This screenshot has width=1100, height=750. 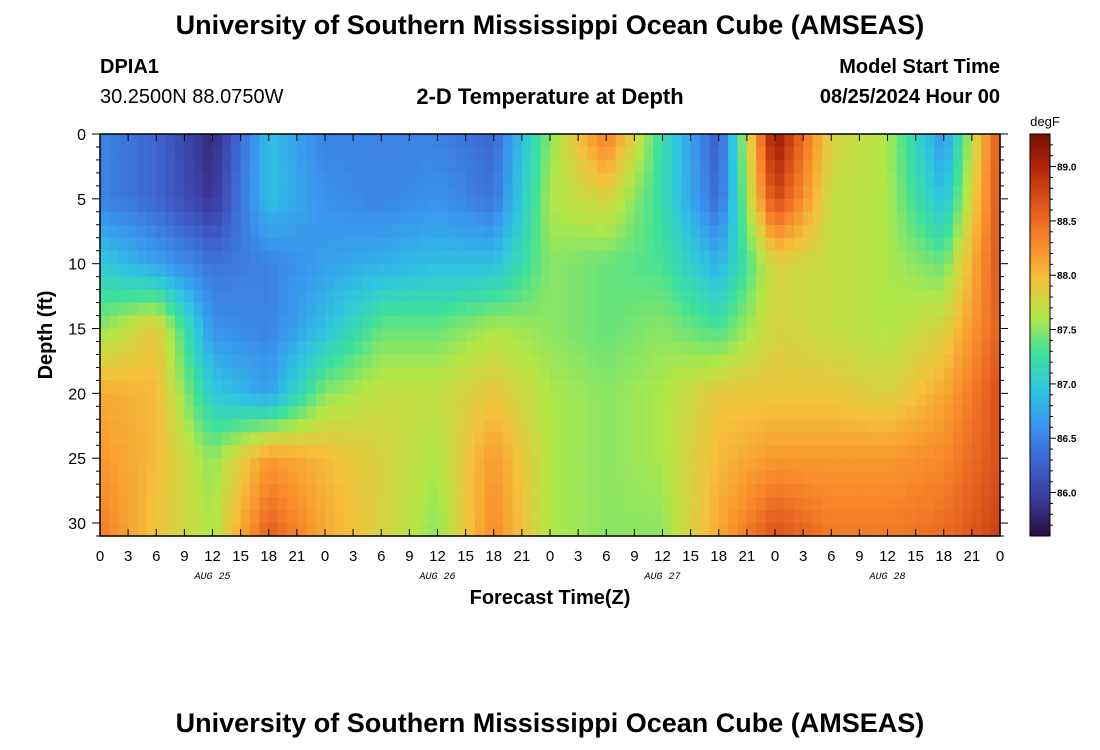 What do you see at coordinates (297, 556) in the screenshot?
I see `x-tick-label: 21` at bounding box center [297, 556].